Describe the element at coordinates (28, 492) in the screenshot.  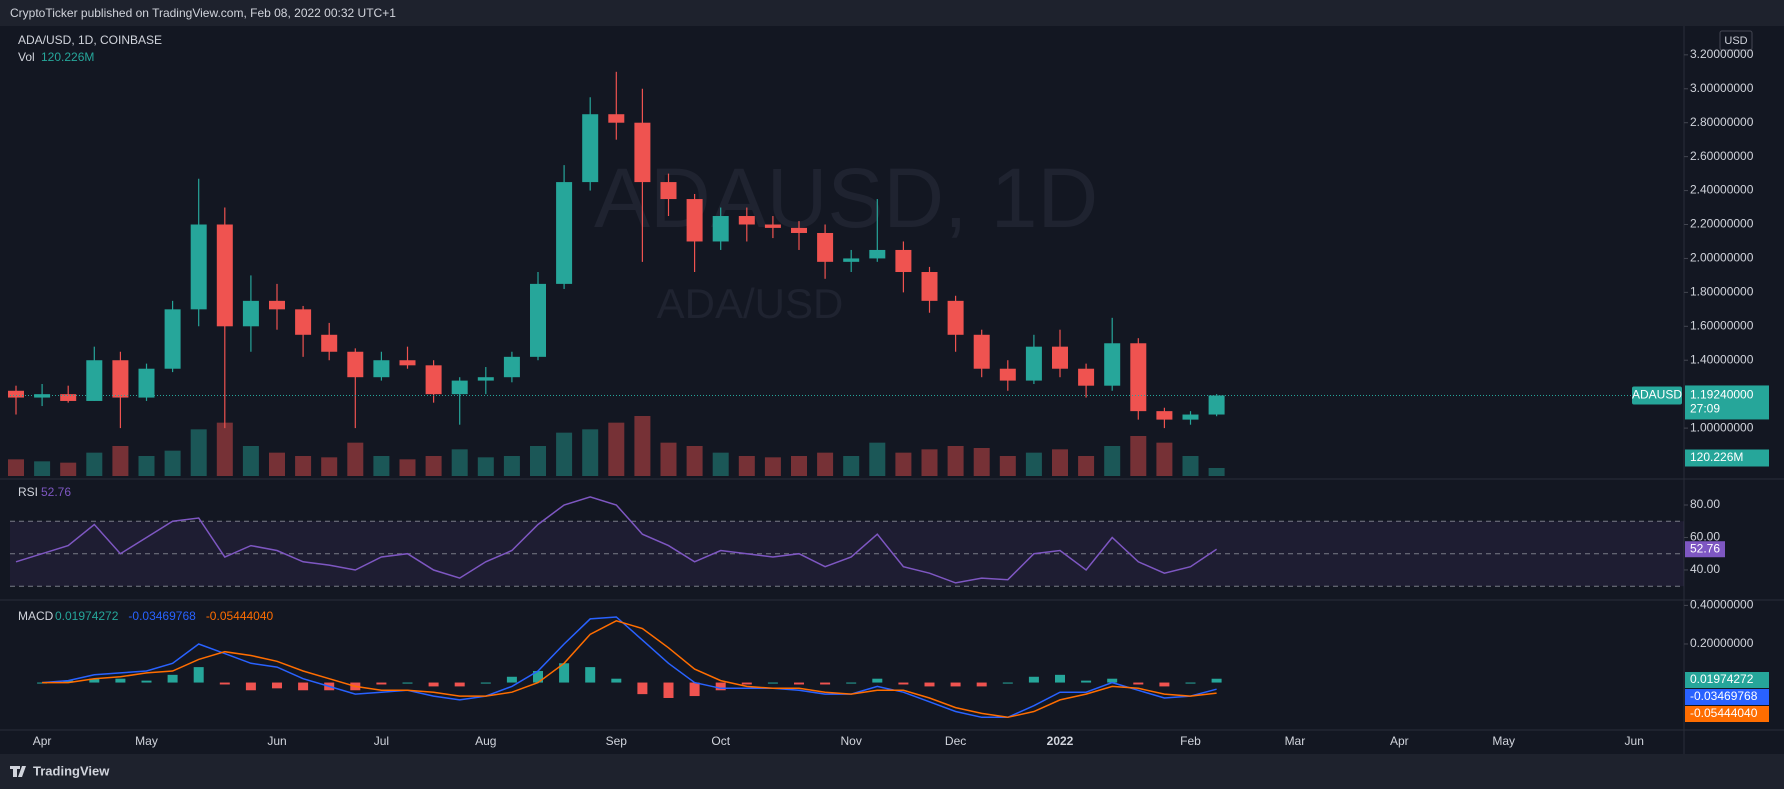
I see `rsi-legend-name: RSI` at that location.